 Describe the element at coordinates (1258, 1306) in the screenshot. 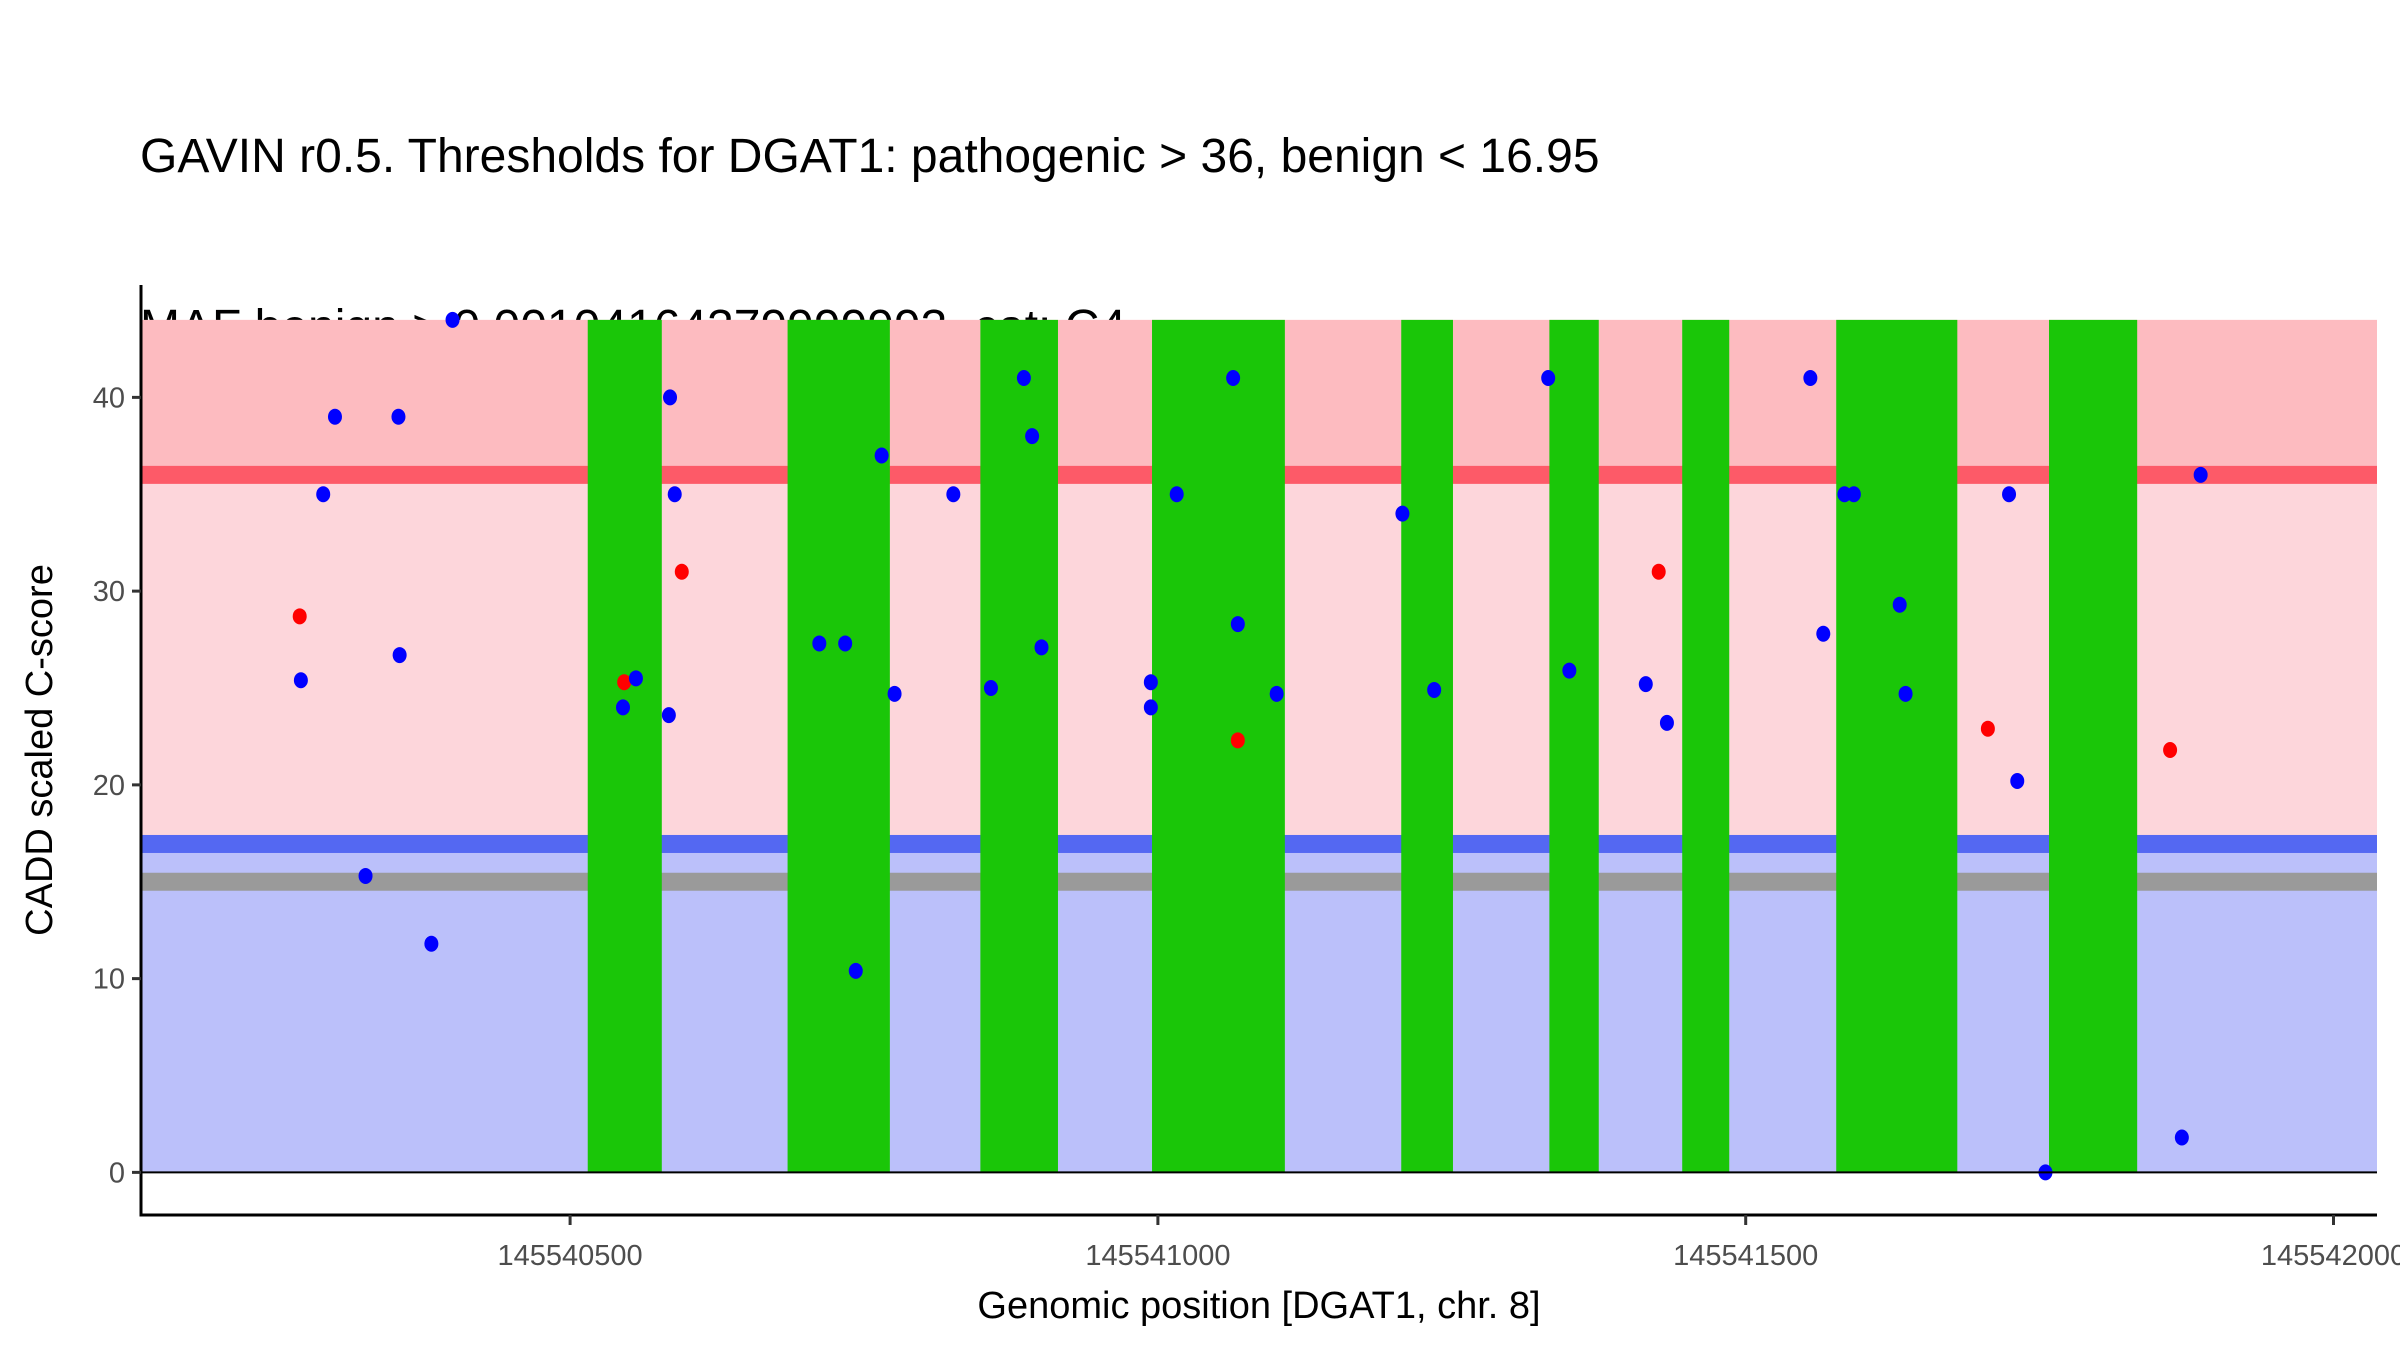

I see `x-axis-title: Genomic position [DGAT1, chr. 8]` at that location.